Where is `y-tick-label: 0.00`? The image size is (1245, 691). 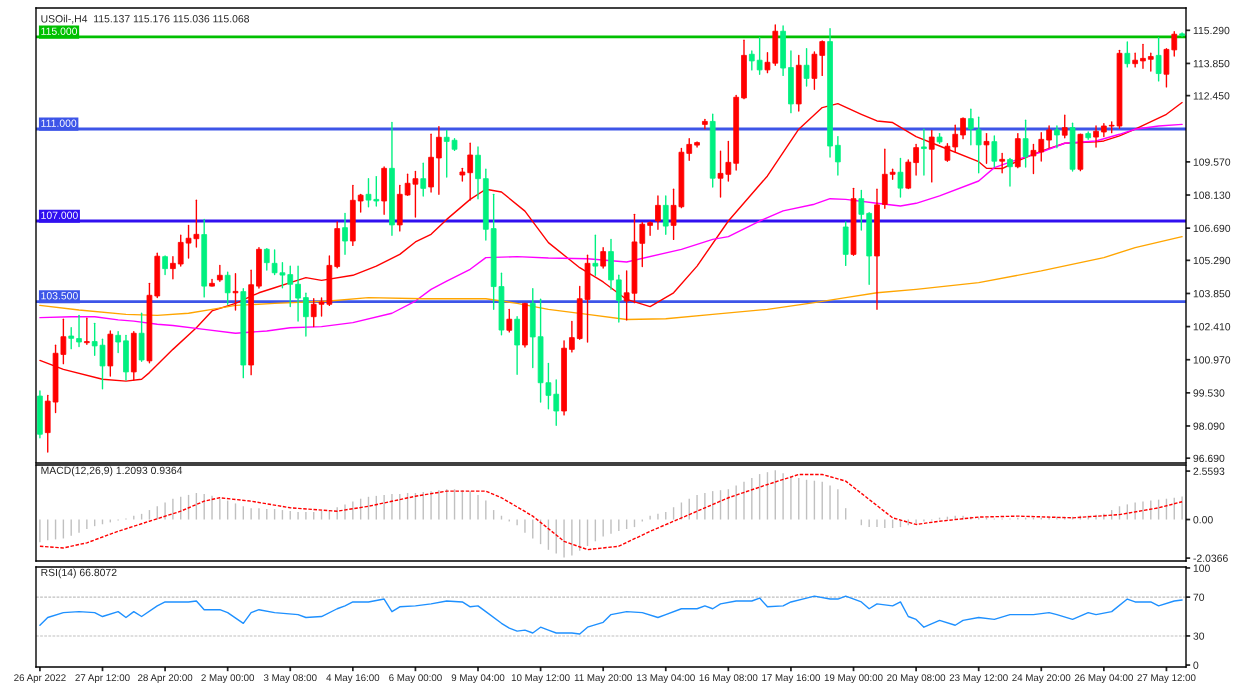 y-tick-label: 0.00 is located at coordinates (1203, 520).